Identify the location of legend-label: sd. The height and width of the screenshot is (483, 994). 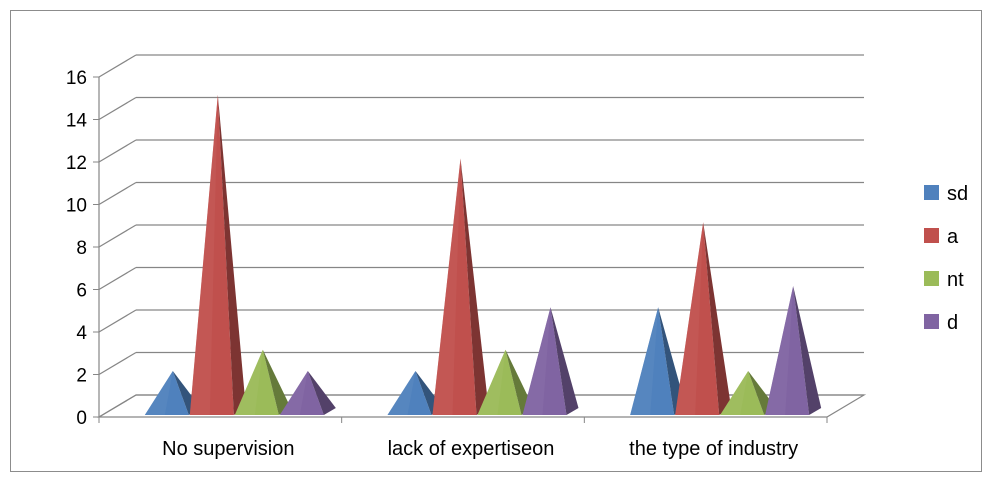
(957, 194).